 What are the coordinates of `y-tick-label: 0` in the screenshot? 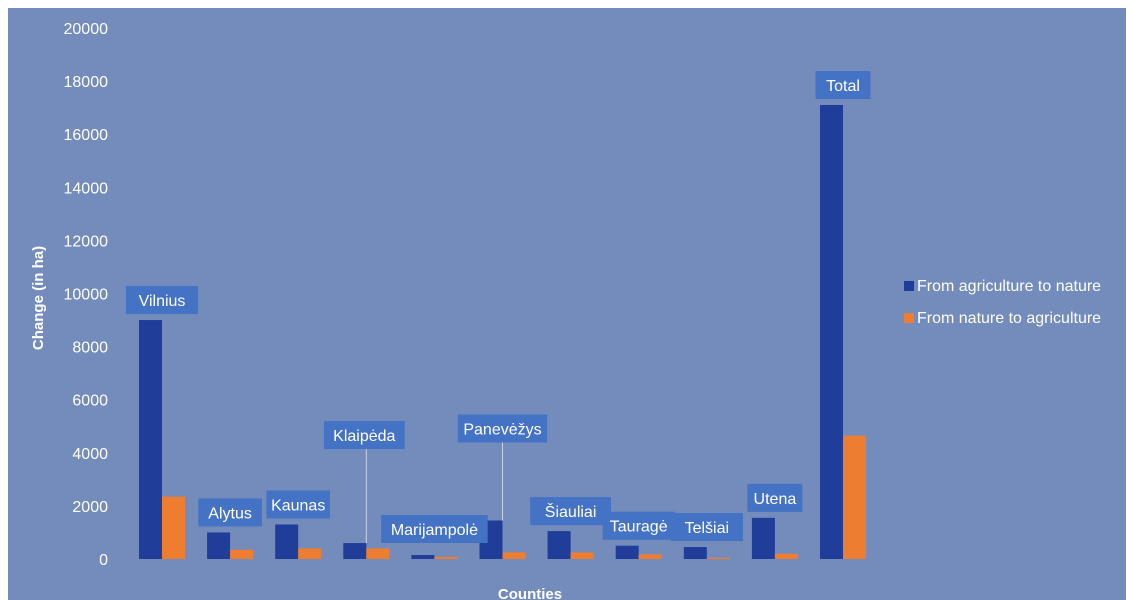 It's located at (103, 560).